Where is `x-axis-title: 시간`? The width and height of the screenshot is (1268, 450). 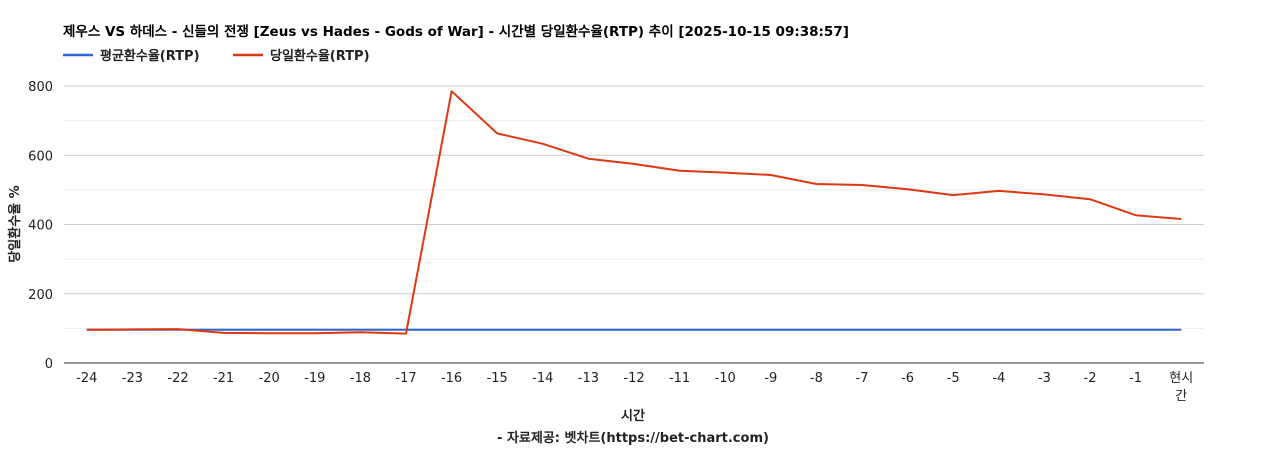 x-axis-title: 시간 is located at coordinates (633, 416).